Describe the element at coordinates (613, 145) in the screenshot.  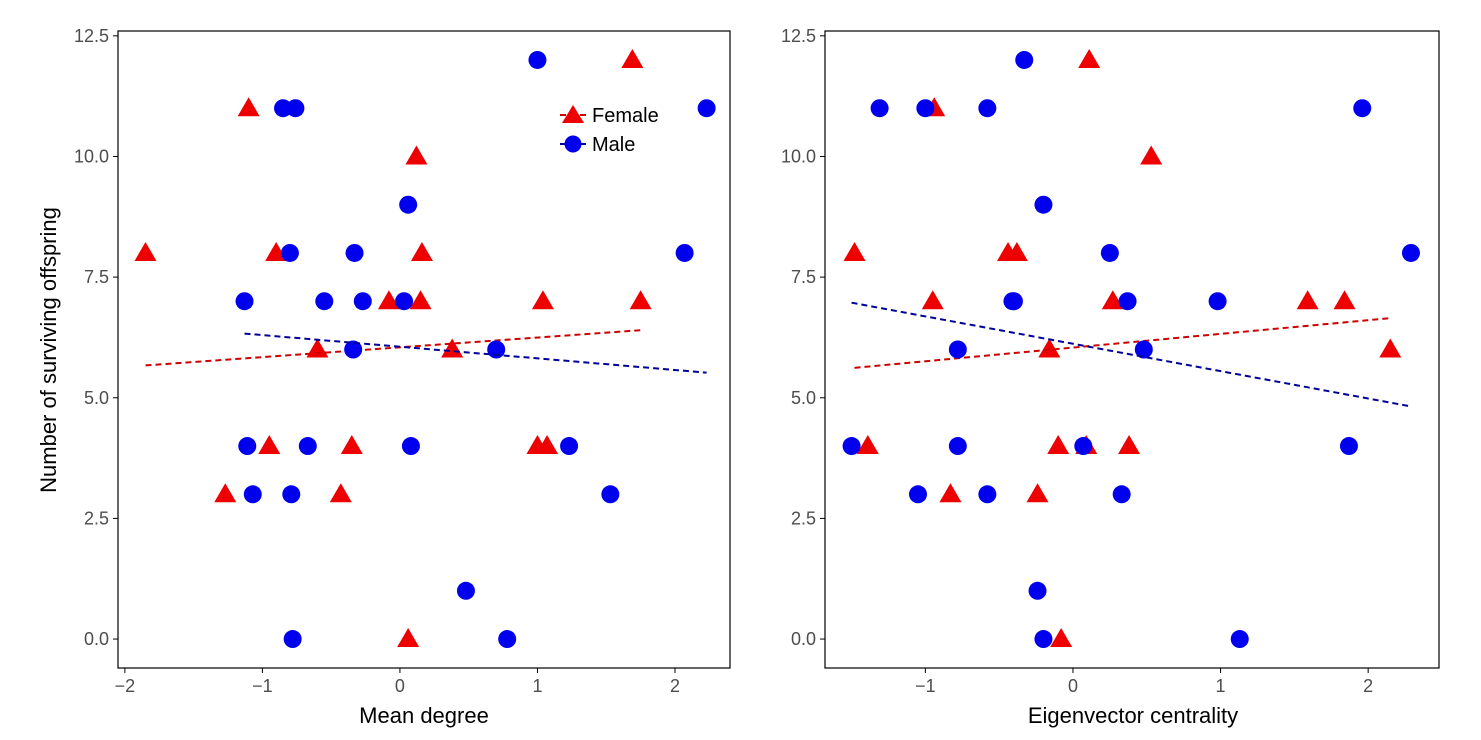
I see `legend-male-label: Male` at that location.